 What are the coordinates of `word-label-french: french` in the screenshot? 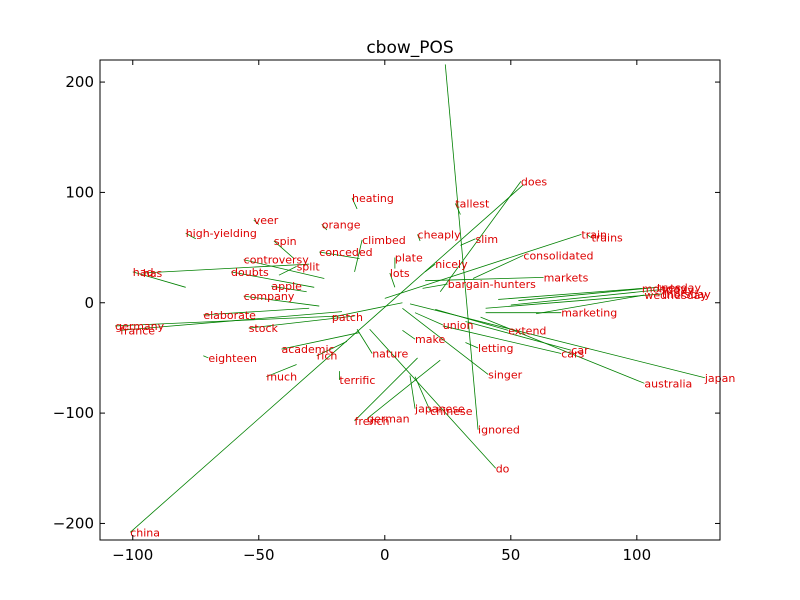 It's located at (372, 421).